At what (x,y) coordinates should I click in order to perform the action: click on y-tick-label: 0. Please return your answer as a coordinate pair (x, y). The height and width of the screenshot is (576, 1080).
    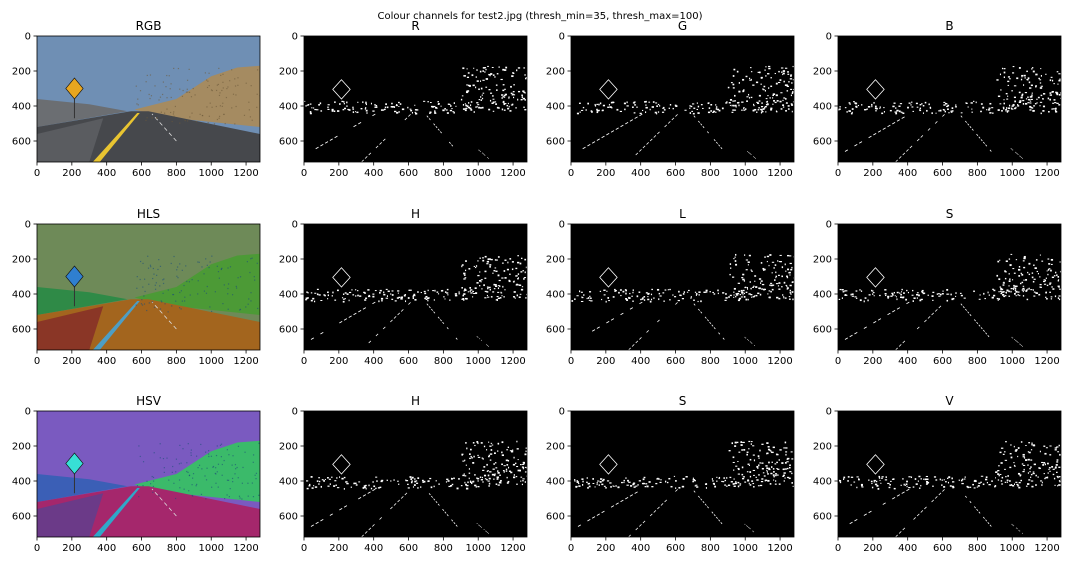
    Looking at the image, I should click on (562, 412).